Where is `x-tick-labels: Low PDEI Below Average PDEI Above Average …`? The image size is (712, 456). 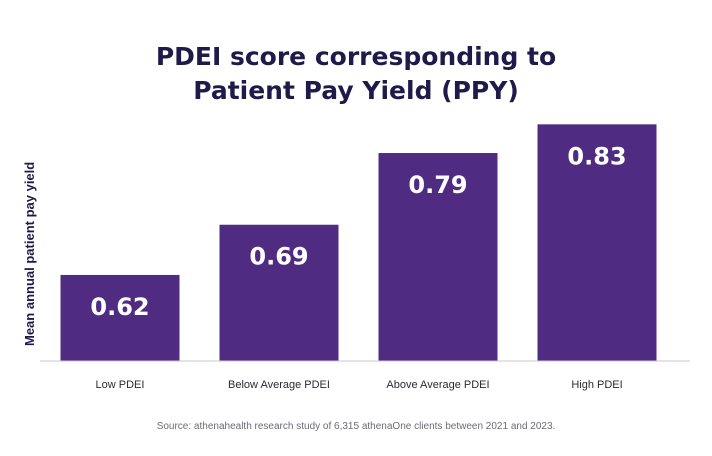
x-tick-labels: Low PDEI Below Average PDEI Above Average … is located at coordinates (359, 385).